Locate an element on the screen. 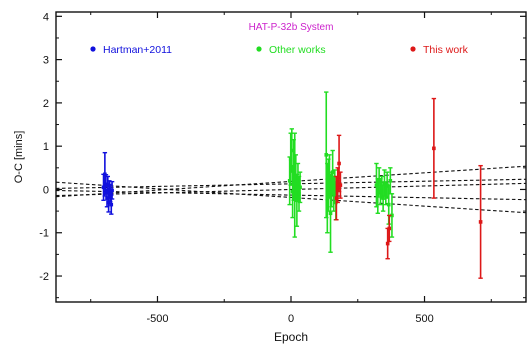 This screenshot has width=531, height=356. legend-label-this-work: This work is located at coordinates (446, 50).